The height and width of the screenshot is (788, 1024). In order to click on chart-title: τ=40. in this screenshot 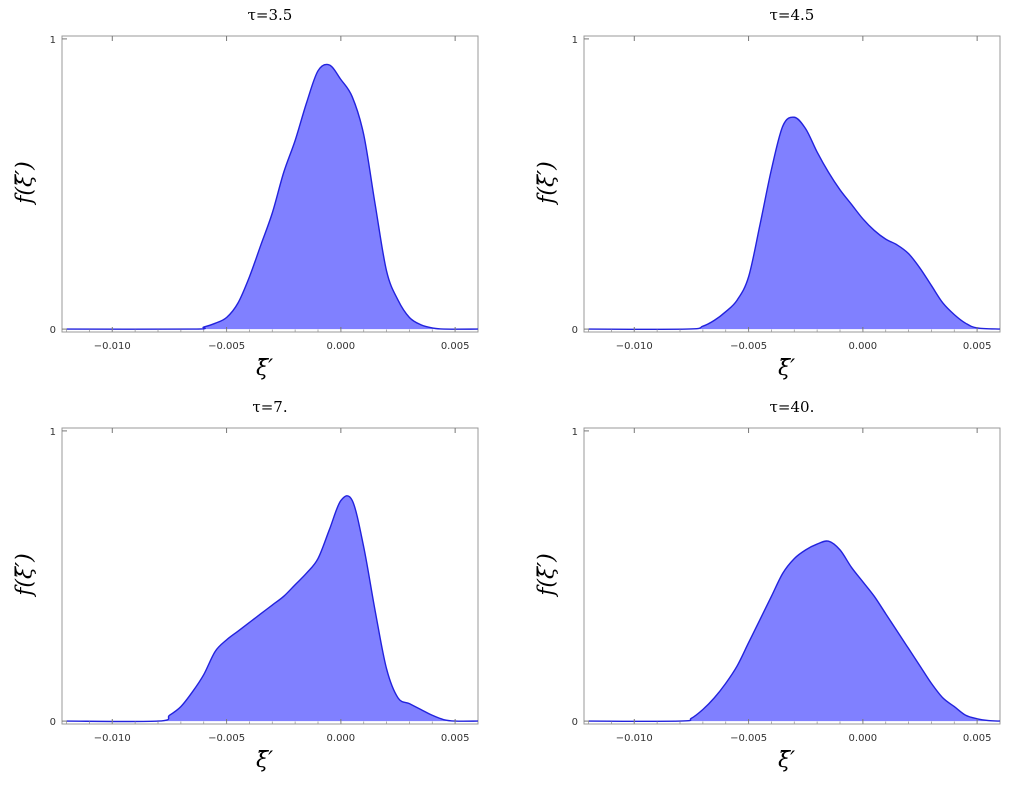, I will do `click(792, 407)`.